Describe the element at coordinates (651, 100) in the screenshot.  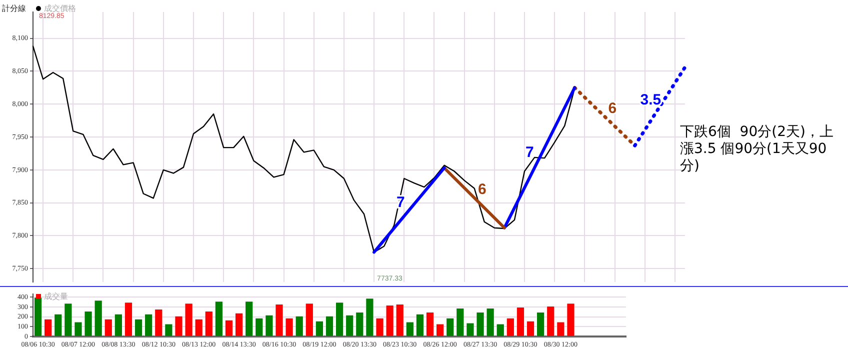
I see `series-label: 3.5` at that location.